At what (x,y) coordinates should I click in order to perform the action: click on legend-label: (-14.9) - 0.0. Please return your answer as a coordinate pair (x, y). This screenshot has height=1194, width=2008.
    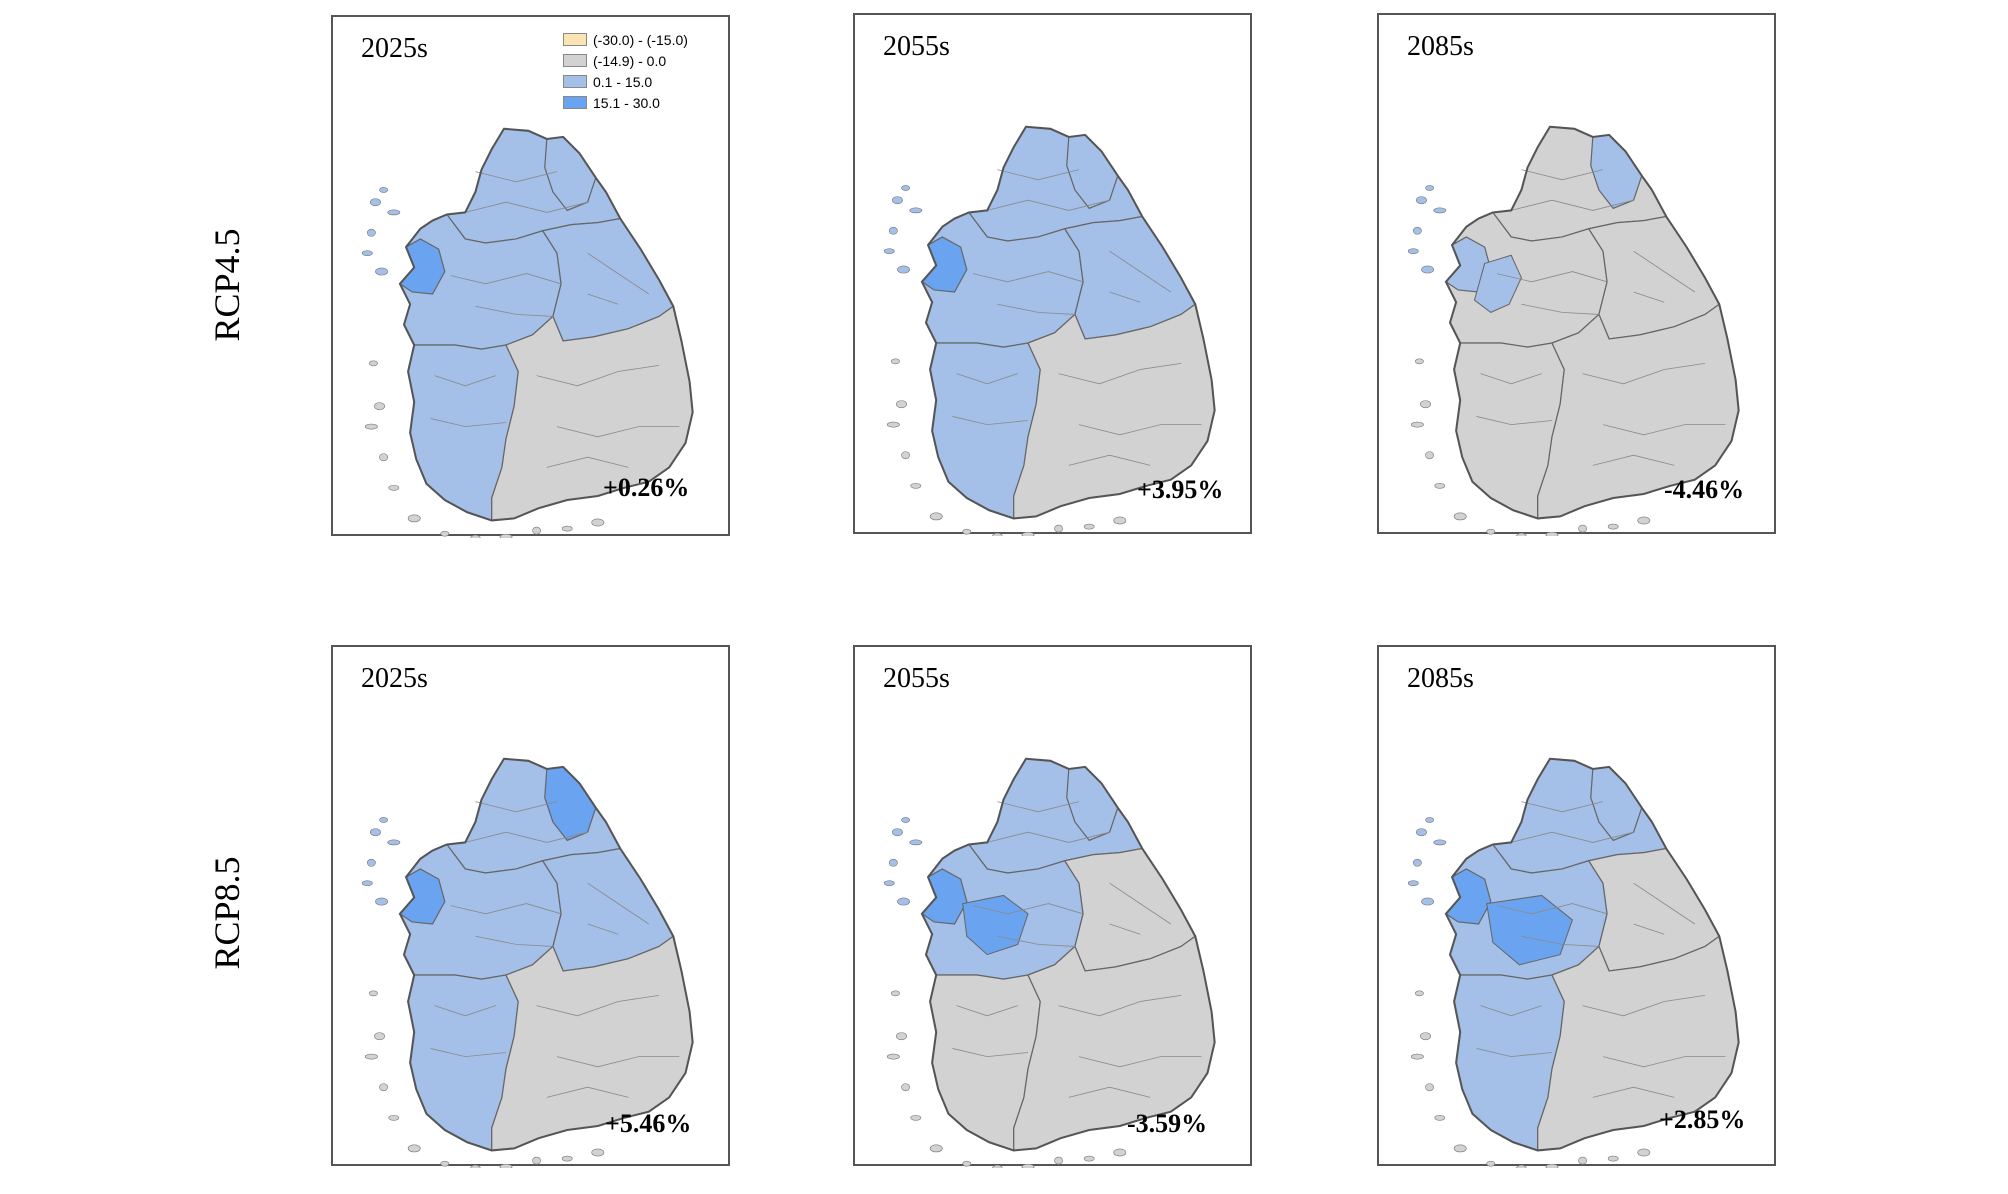
    Looking at the image, I should click on (630, 60).